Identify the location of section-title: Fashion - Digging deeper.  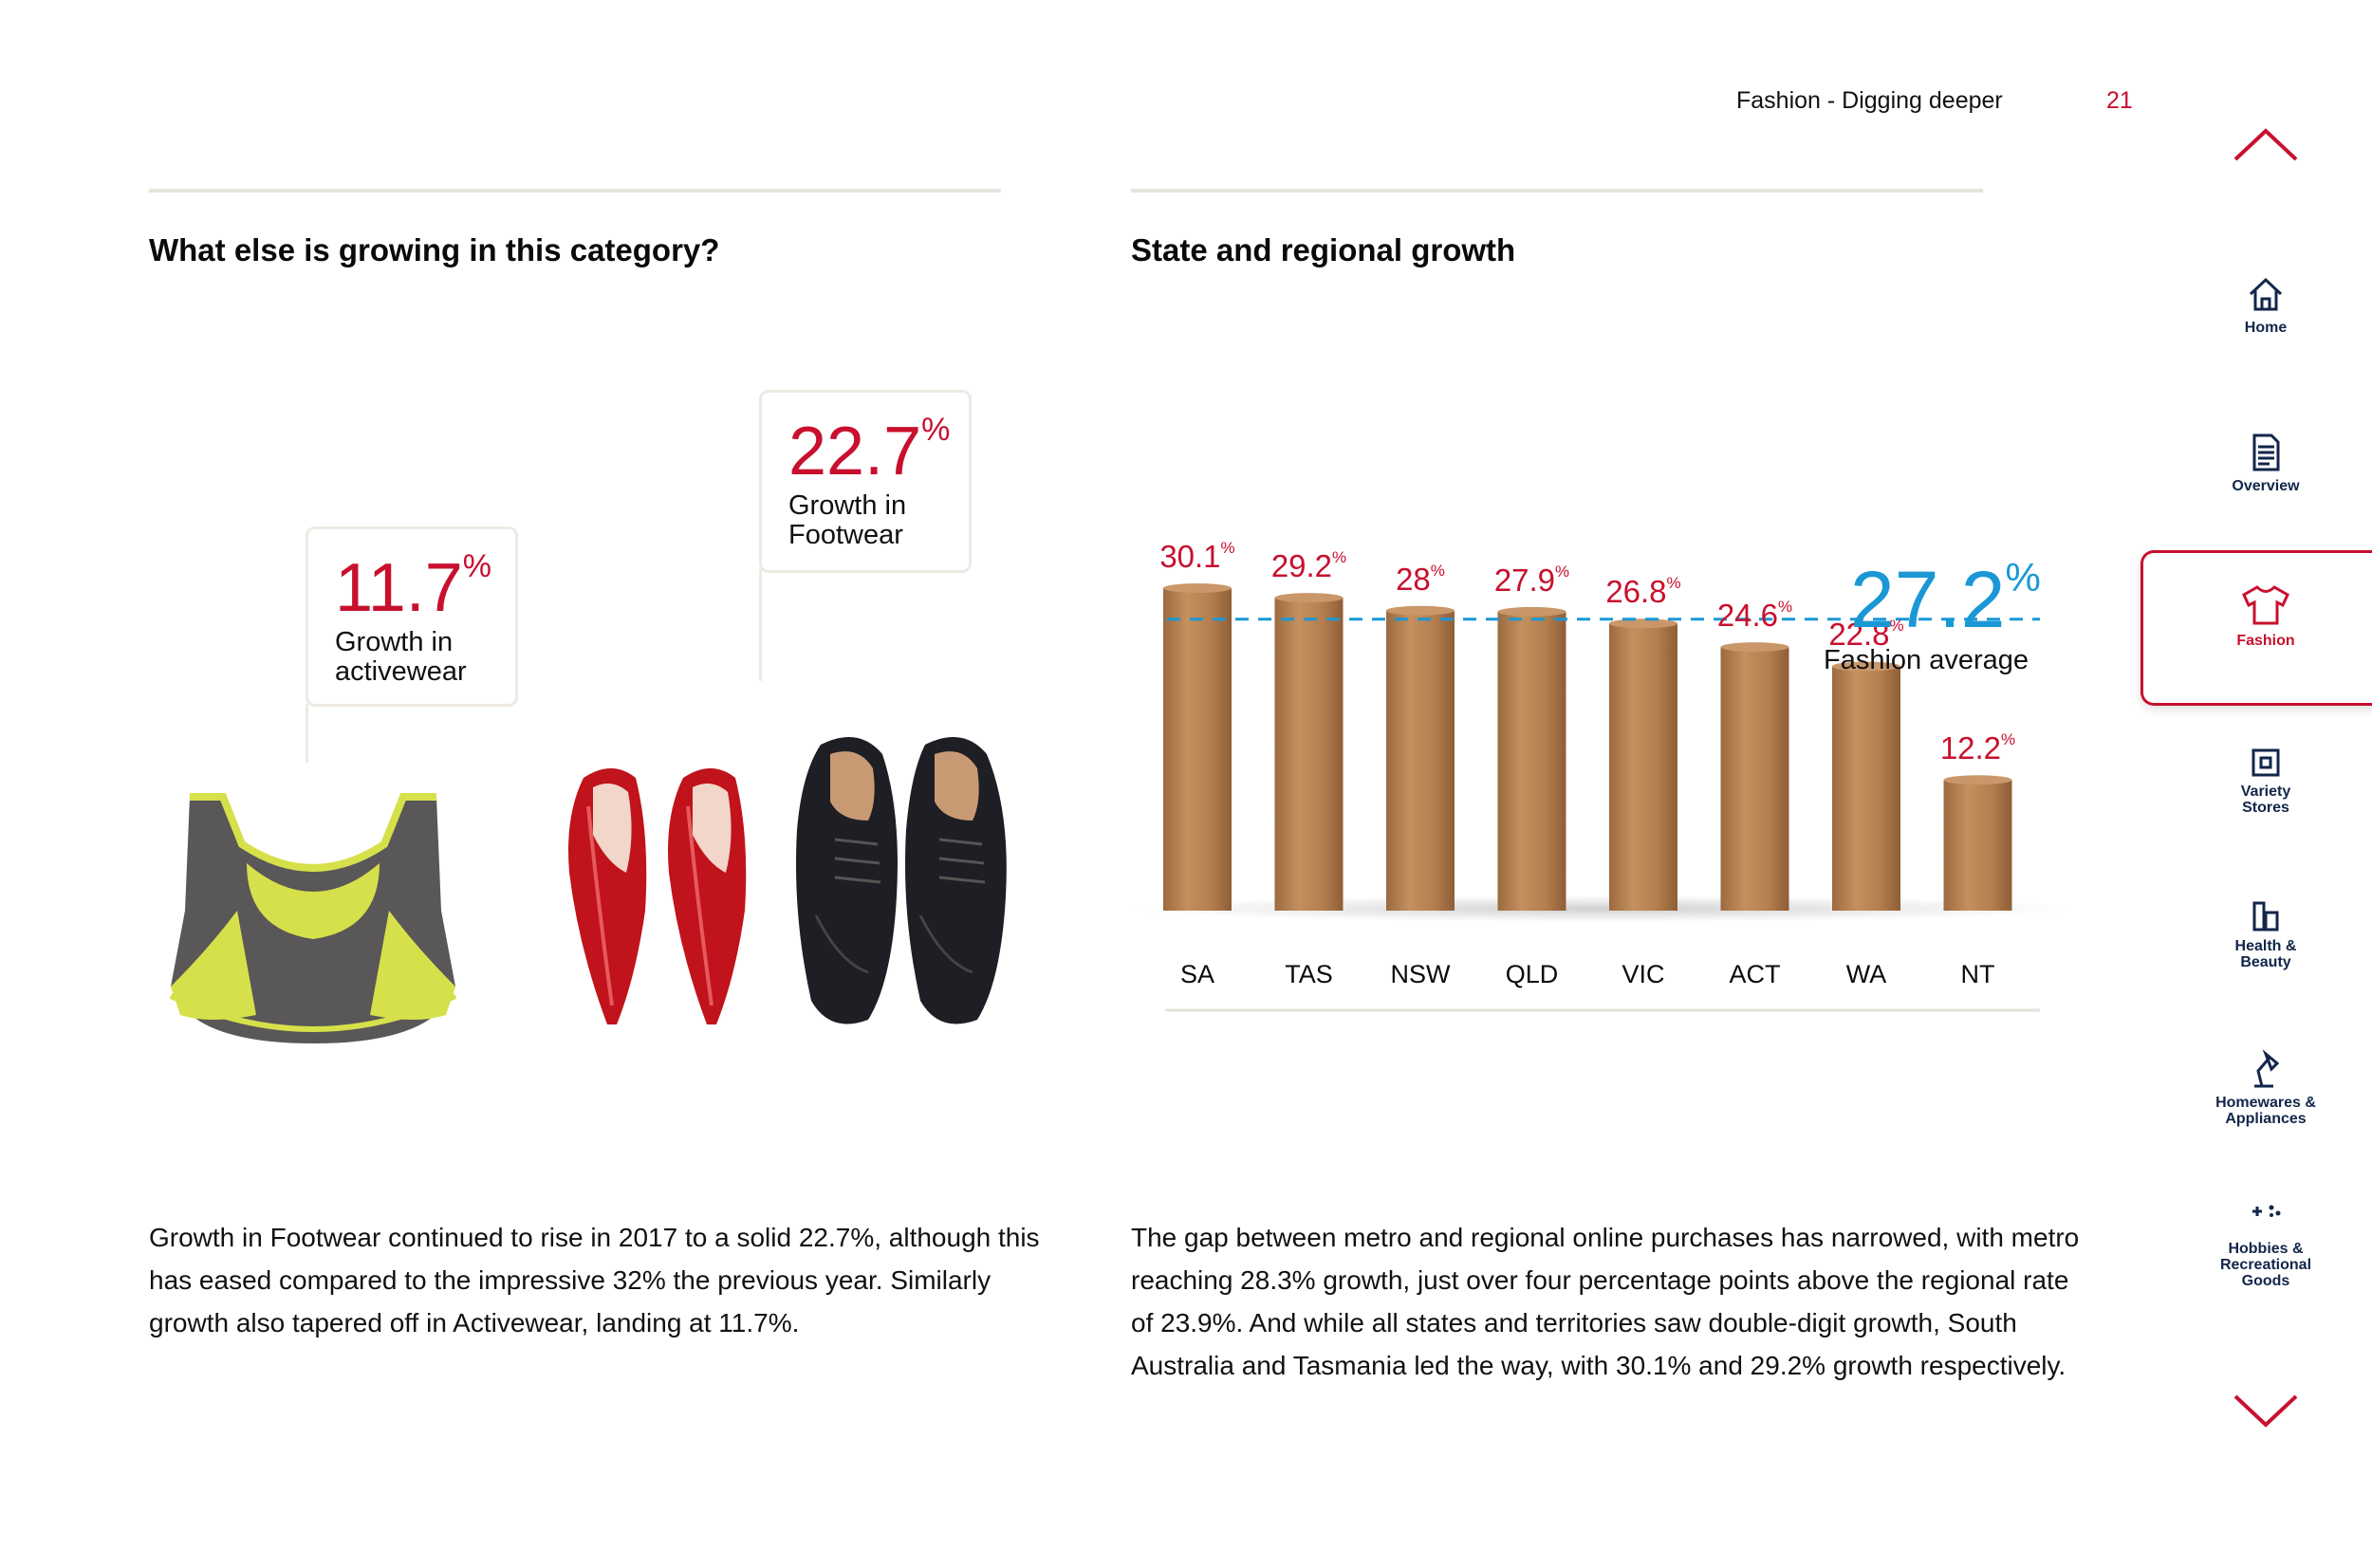
(1869, 101).